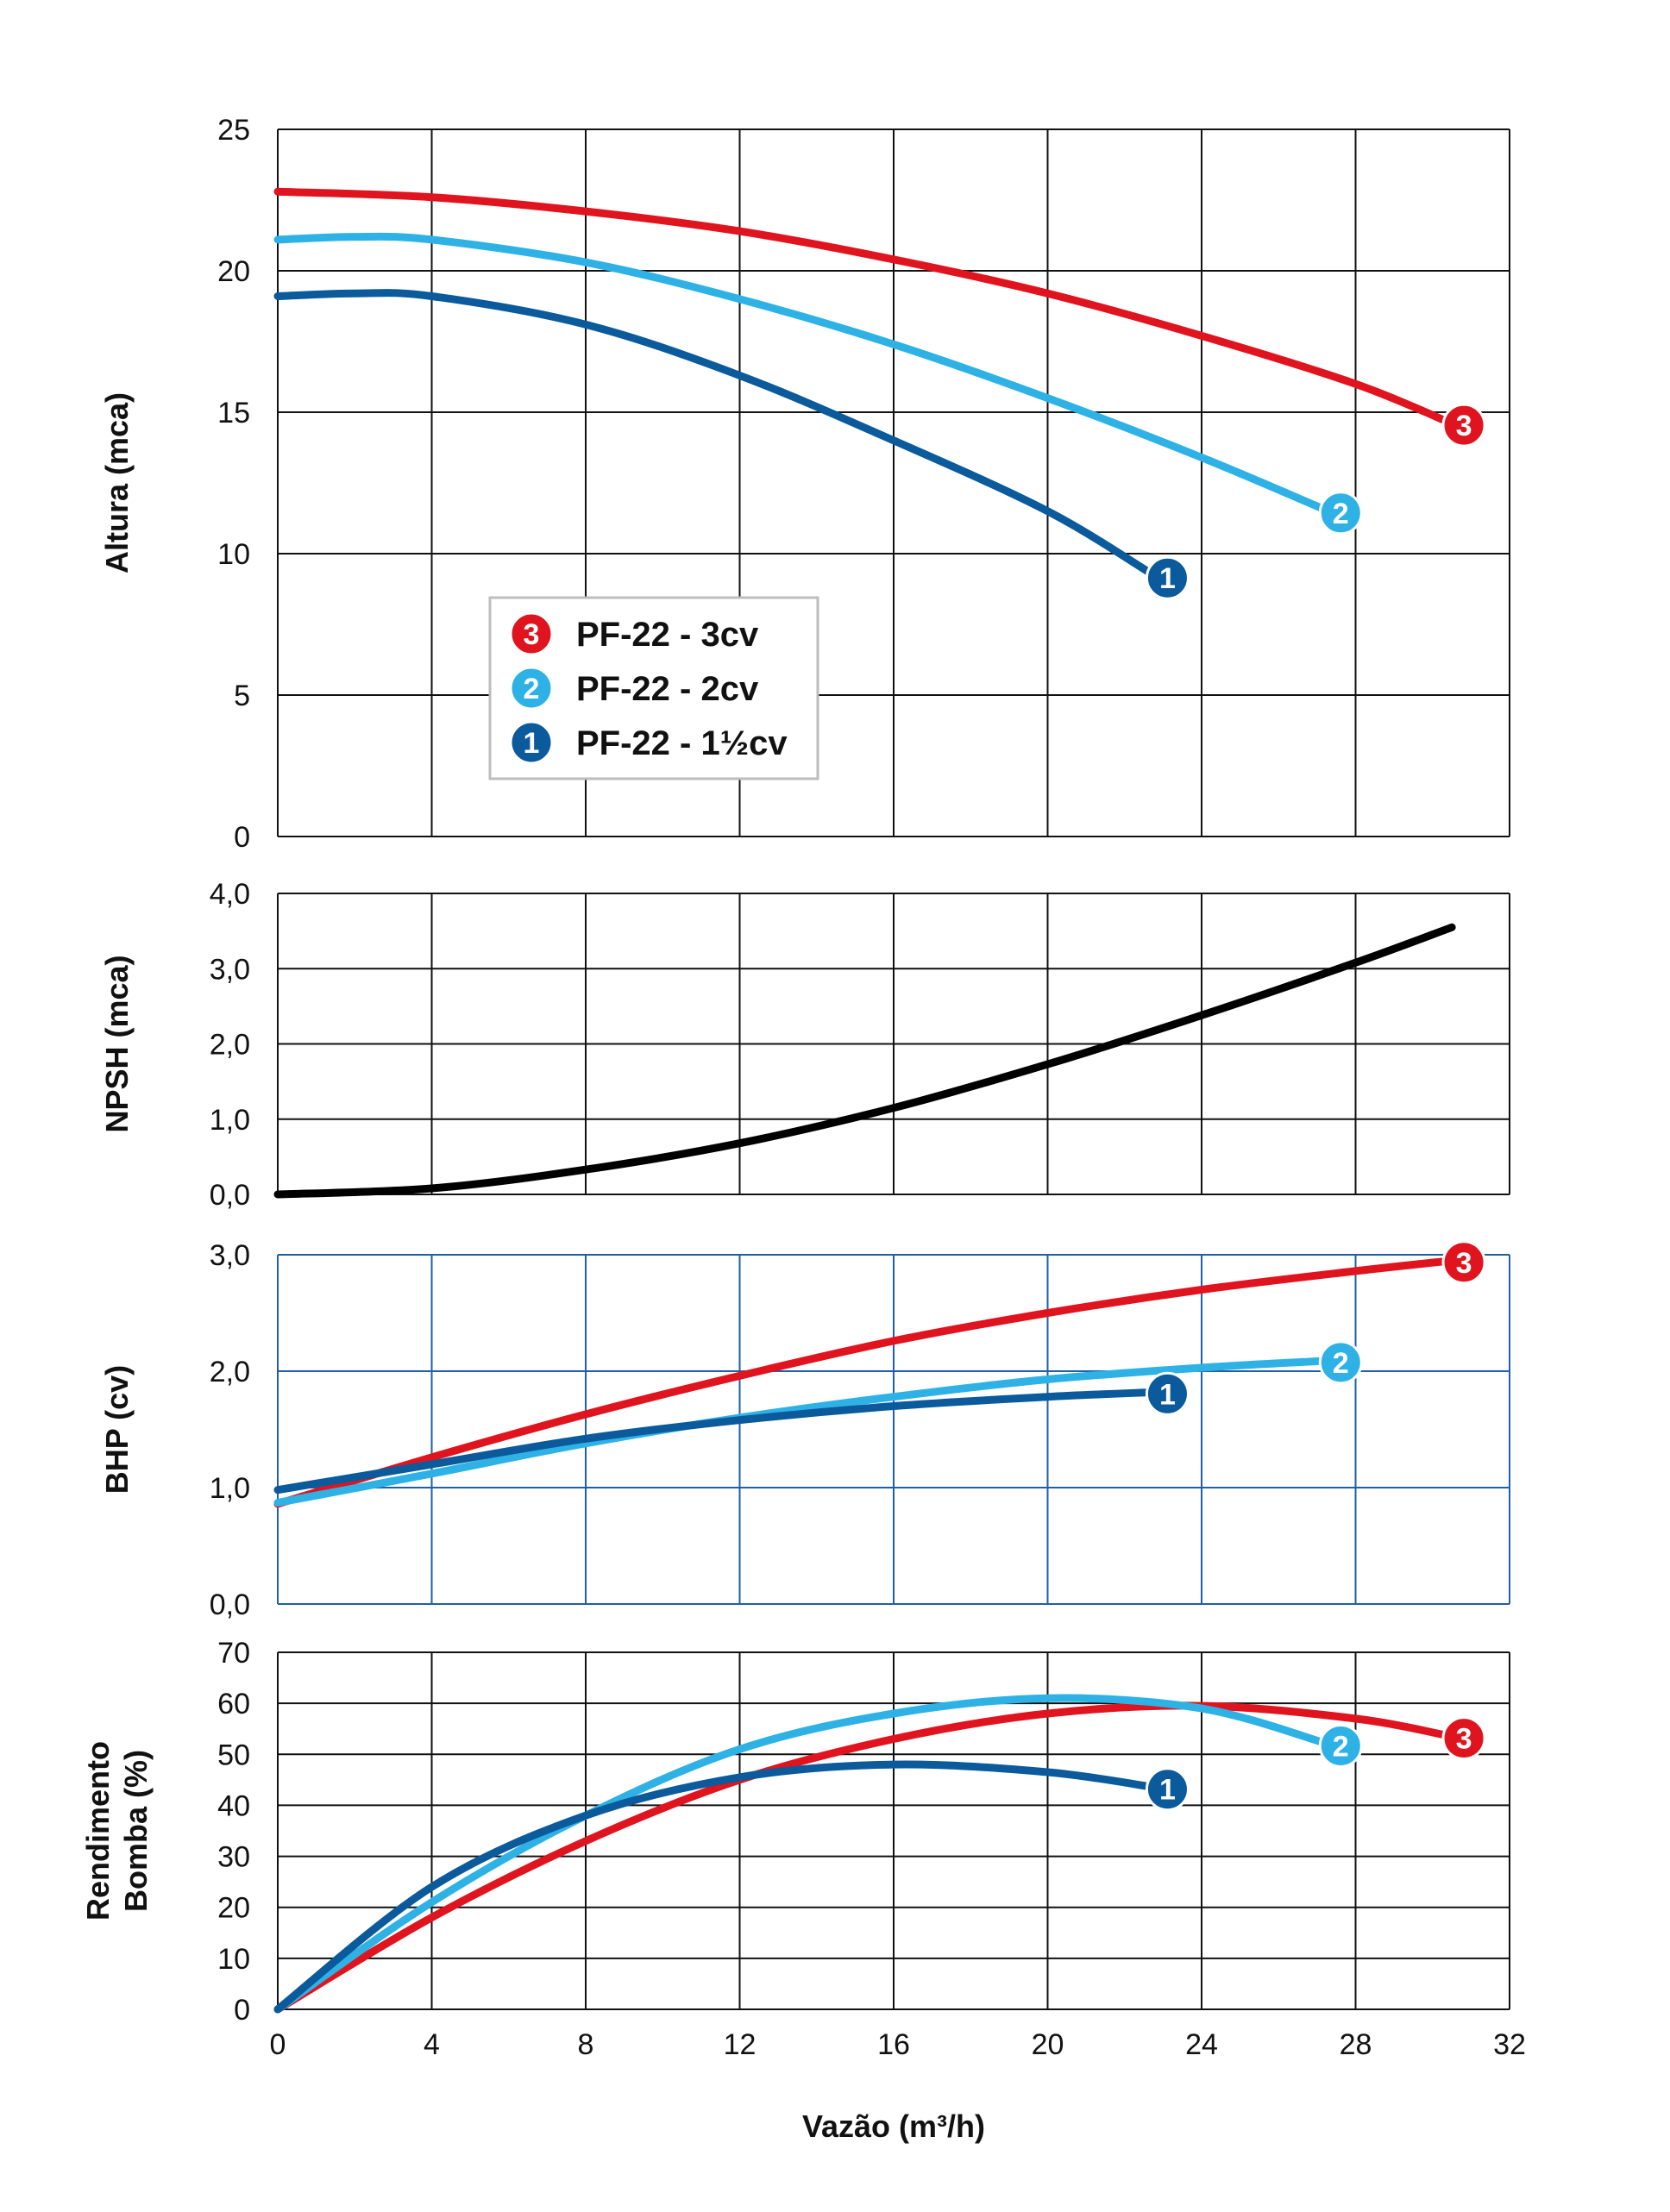 Image resolution: width=1670 pixels, height=2212 pixels. I want to click on y-tick-label: 15, so click(233, 413).